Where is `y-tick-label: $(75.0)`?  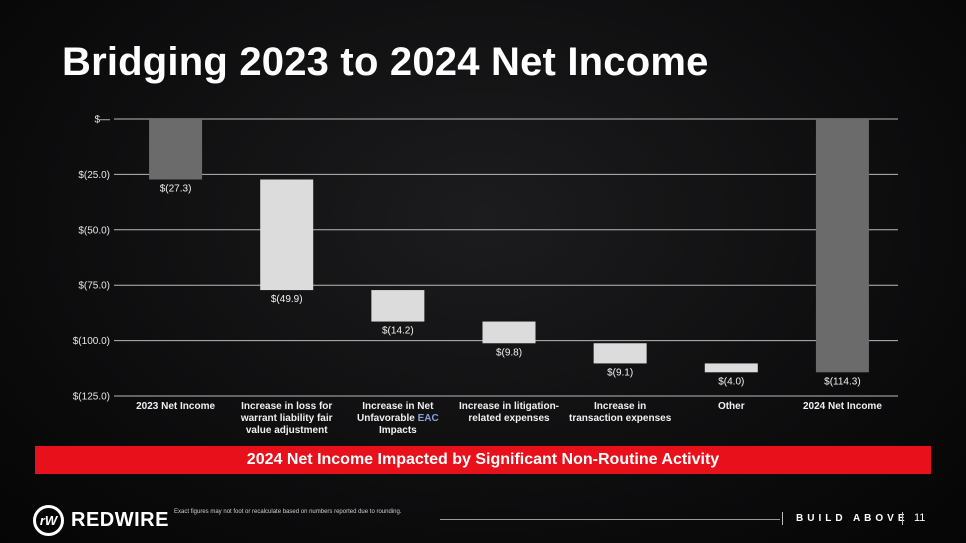 y-tick-label: $(75.0) is located at coordinates (94, 286).